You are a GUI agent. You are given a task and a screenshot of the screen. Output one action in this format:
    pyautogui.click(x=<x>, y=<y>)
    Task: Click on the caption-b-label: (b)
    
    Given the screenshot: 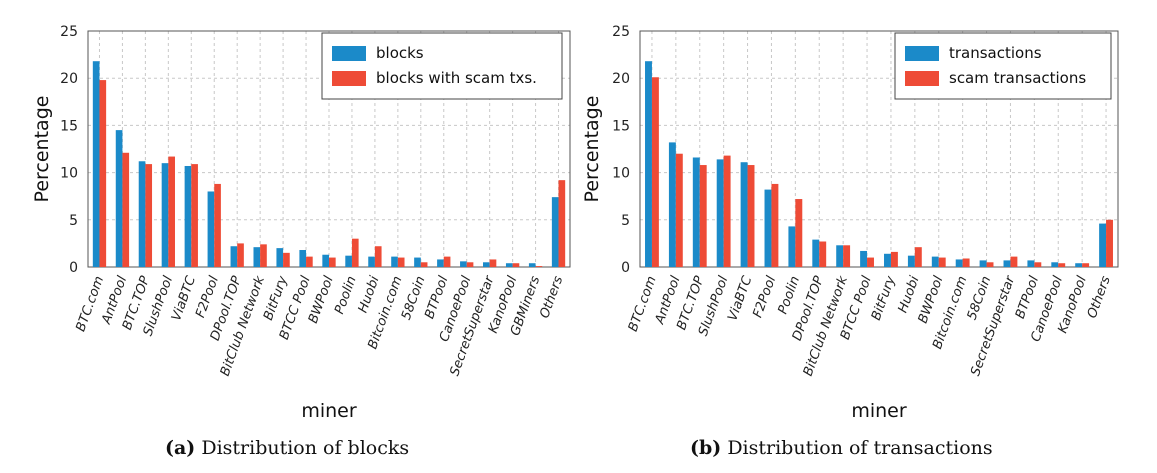 What is the action you would take?
    pyautogui.click(x=706, y=448)
    